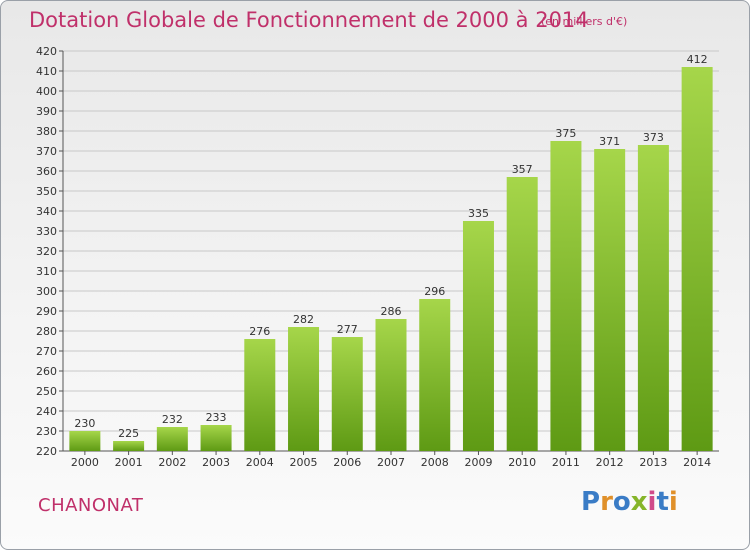 This screenshot has width=750, height=550. Describe the element at coordinates (391, 385) in the screenshot. I see `bar-2007` at that location.